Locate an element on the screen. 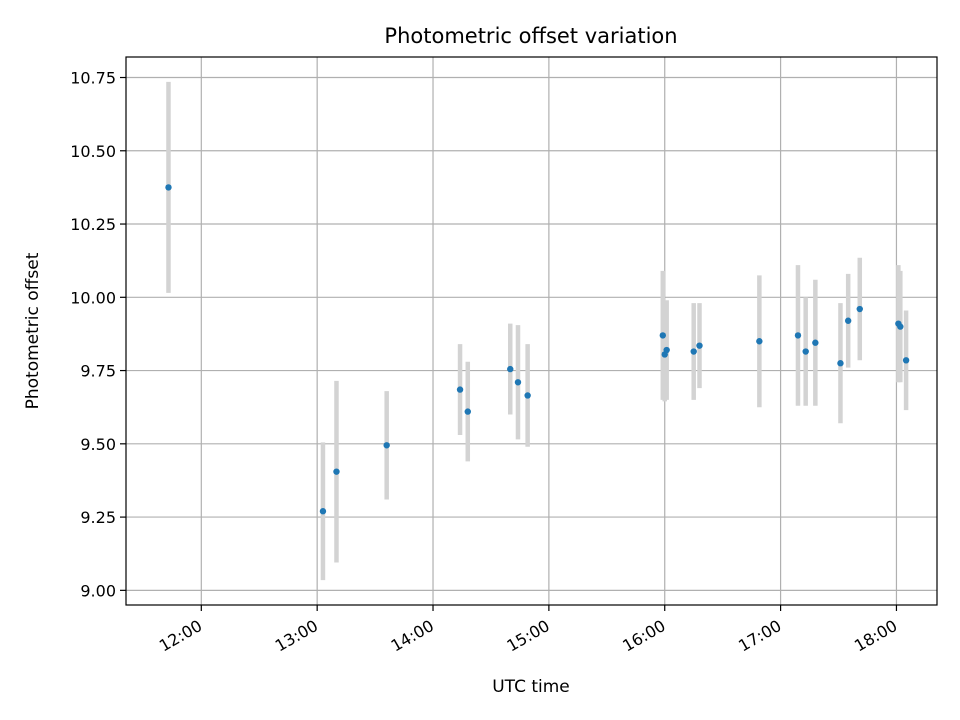  y-tick-label: 9.75 is located at coordinates (98, 371).